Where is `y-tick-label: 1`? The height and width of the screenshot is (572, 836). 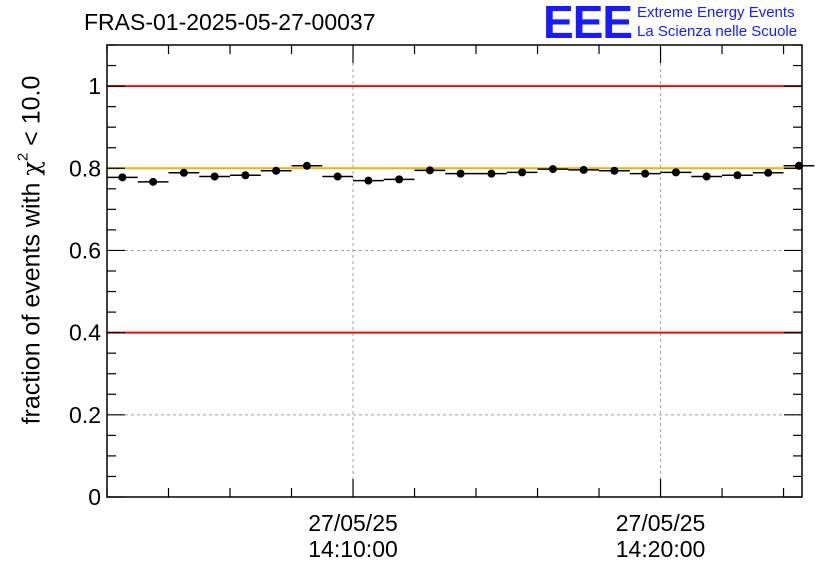 y-tick-label: 1 is located at coordinates (94, 86).